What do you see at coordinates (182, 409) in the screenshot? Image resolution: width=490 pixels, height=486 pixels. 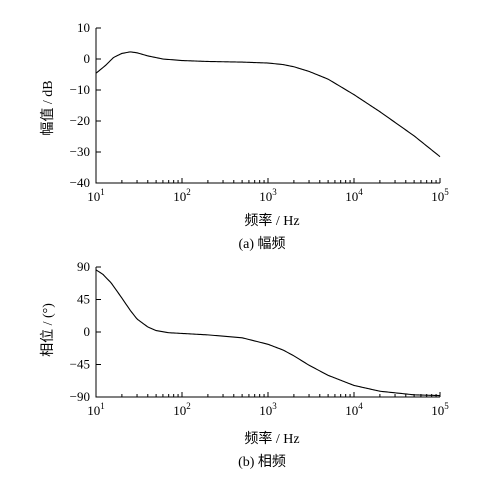 I see `phase-x-tick-label: 10²` at bounding box center [182, 409].